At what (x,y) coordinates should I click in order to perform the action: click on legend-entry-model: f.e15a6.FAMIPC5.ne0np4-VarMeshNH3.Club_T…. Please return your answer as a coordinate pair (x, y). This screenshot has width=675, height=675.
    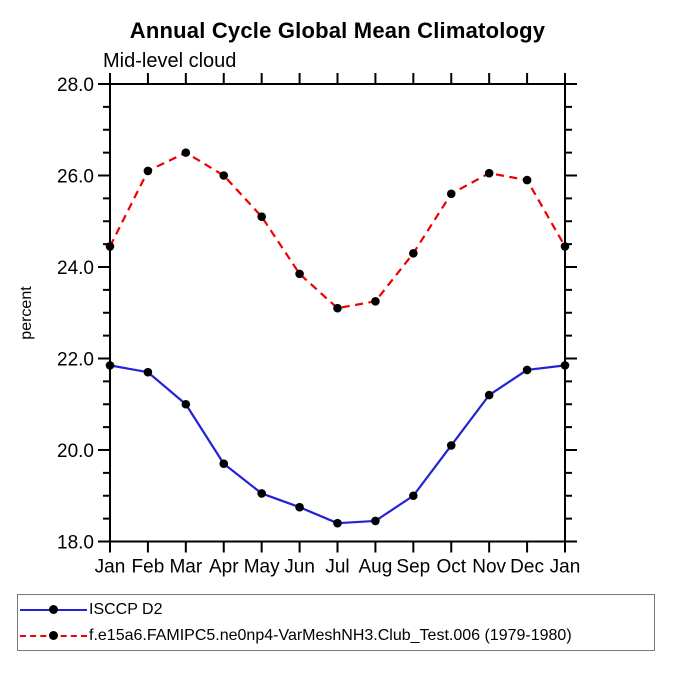
    Looking at the image, I should click on (336, 636).